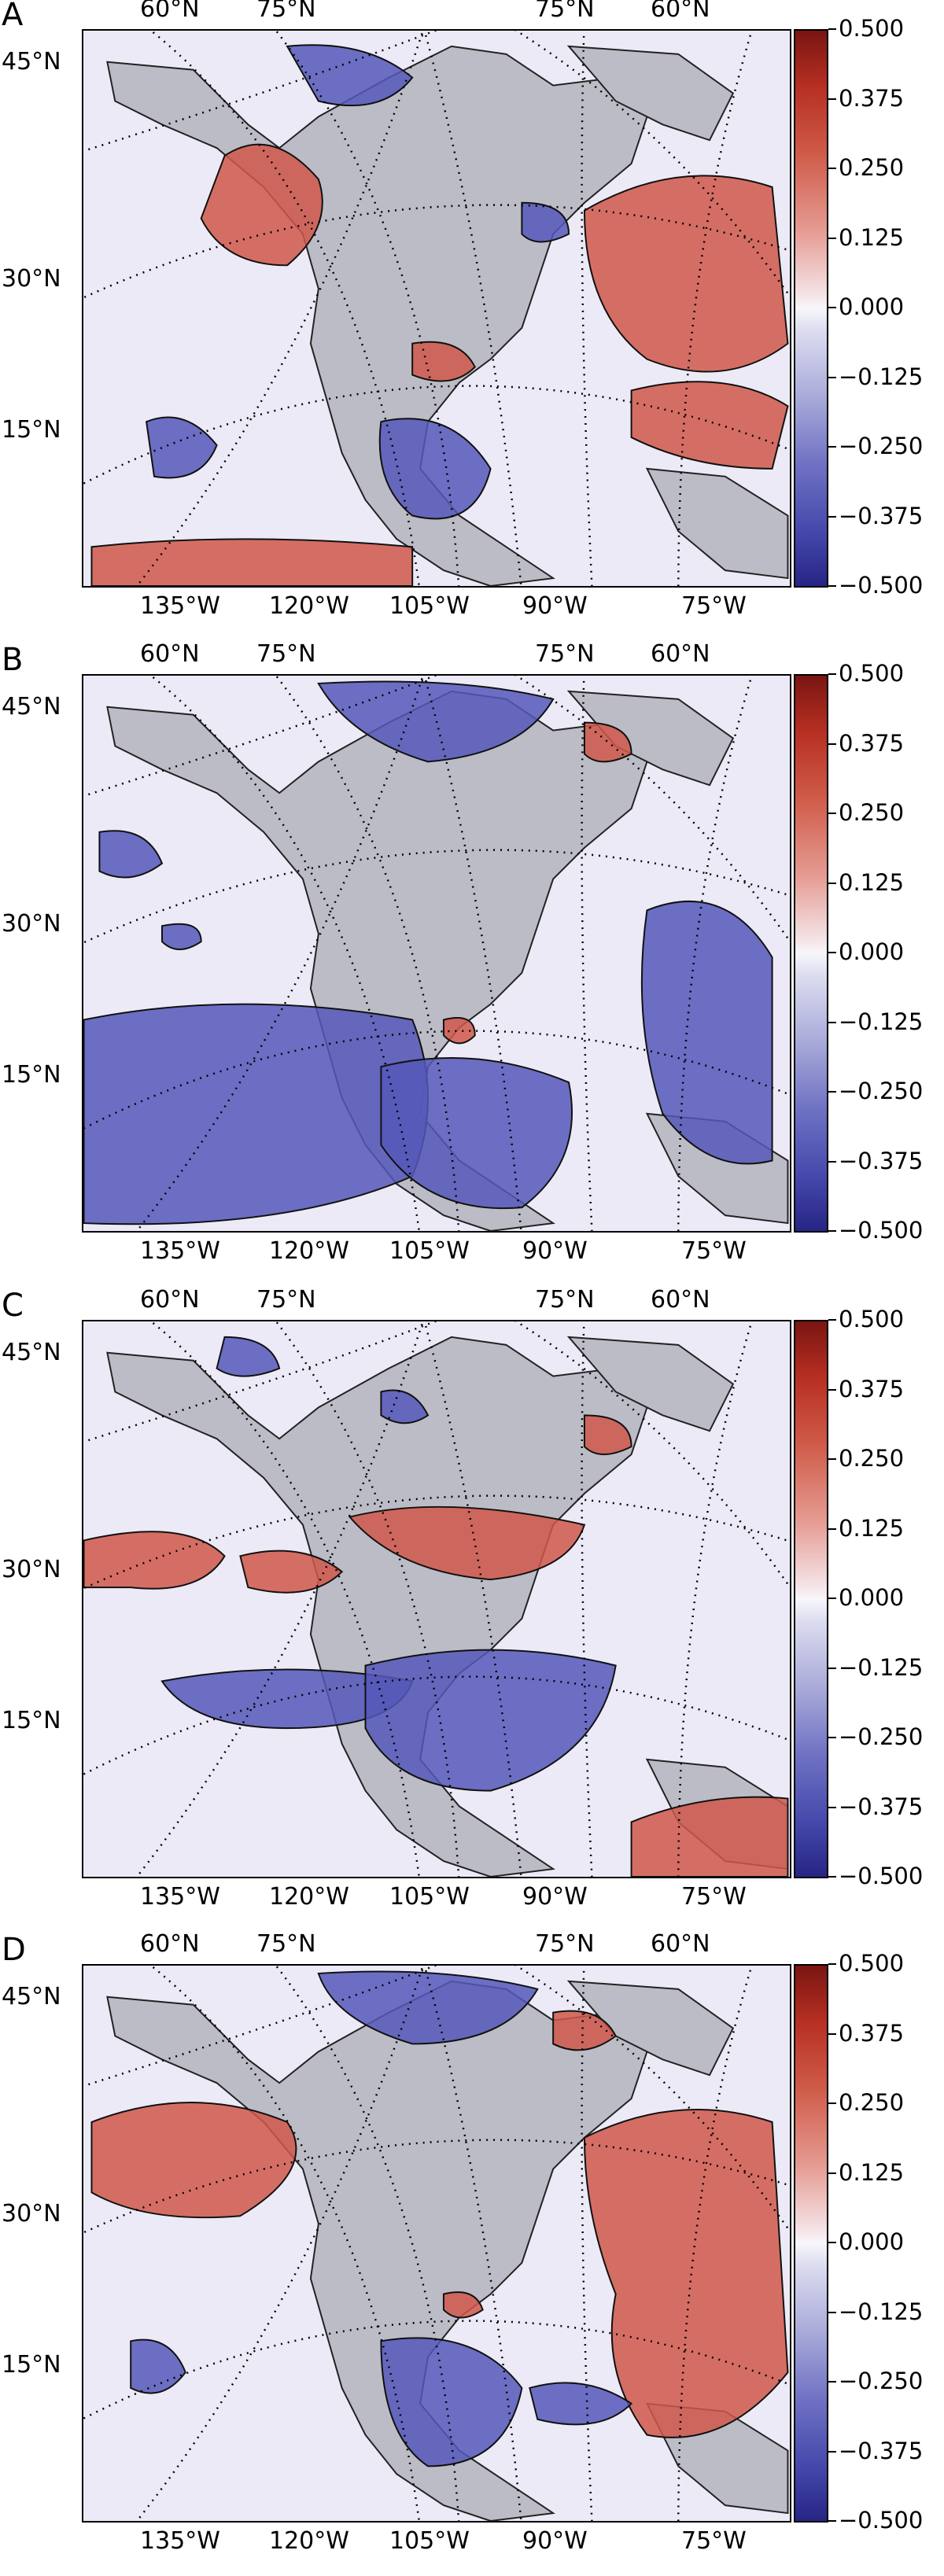 This screenshot has width=944, height=2576. I want to click on colorbar-tick-label: −0.250, so click(881, 1736).